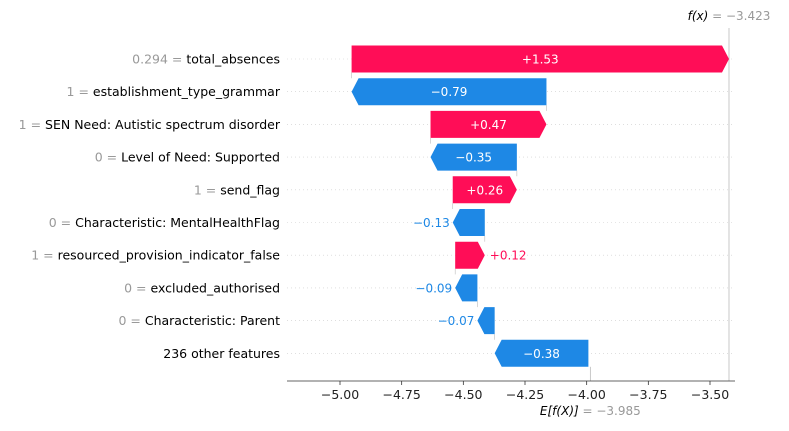  I want to click on feature-label: 0 = Characteristic: Parent, so click(199, 320).